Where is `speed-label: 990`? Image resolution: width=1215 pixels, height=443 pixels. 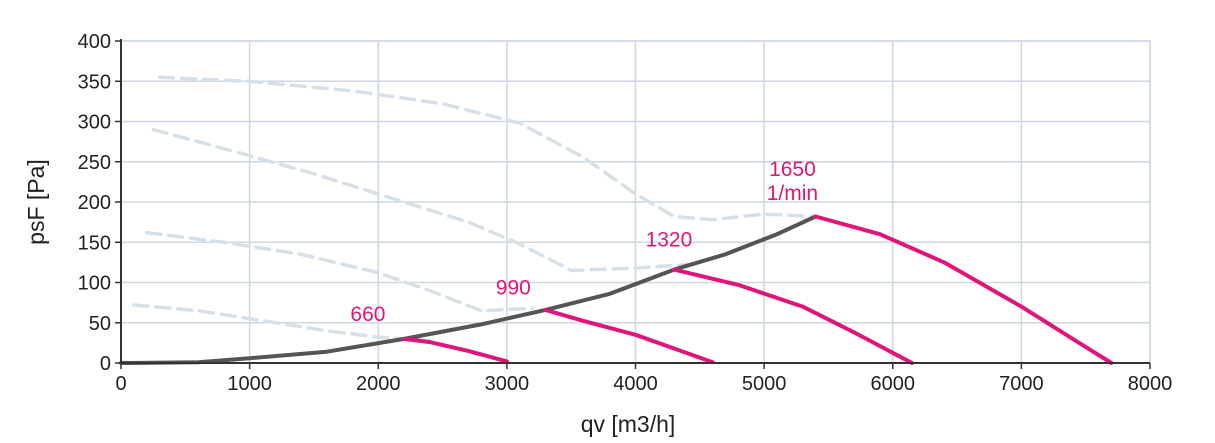
speed-label: 990 is located at coordinates (513, 288).